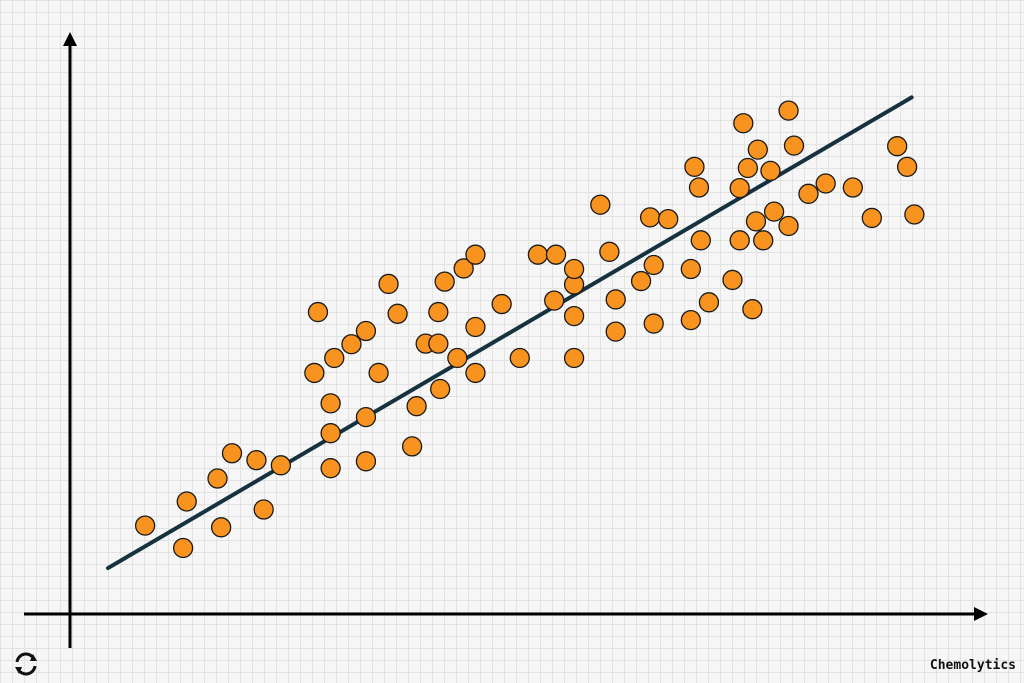  Describe the element at coordinates (70, 39) in the screenshot. I see `y-axis-arrowhead` at that location.